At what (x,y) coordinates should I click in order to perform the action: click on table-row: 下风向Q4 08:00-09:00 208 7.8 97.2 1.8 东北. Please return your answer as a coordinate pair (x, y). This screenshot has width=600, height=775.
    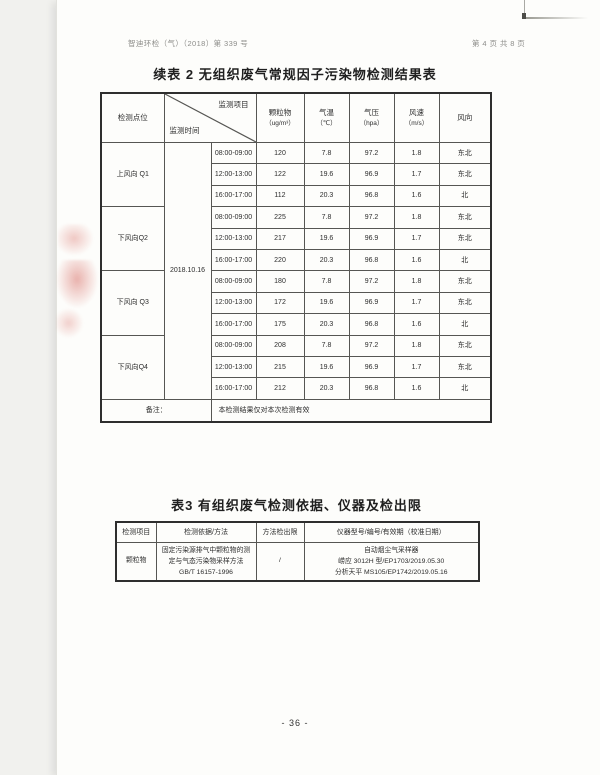
    Looking at the image, I should click on (296, 367).